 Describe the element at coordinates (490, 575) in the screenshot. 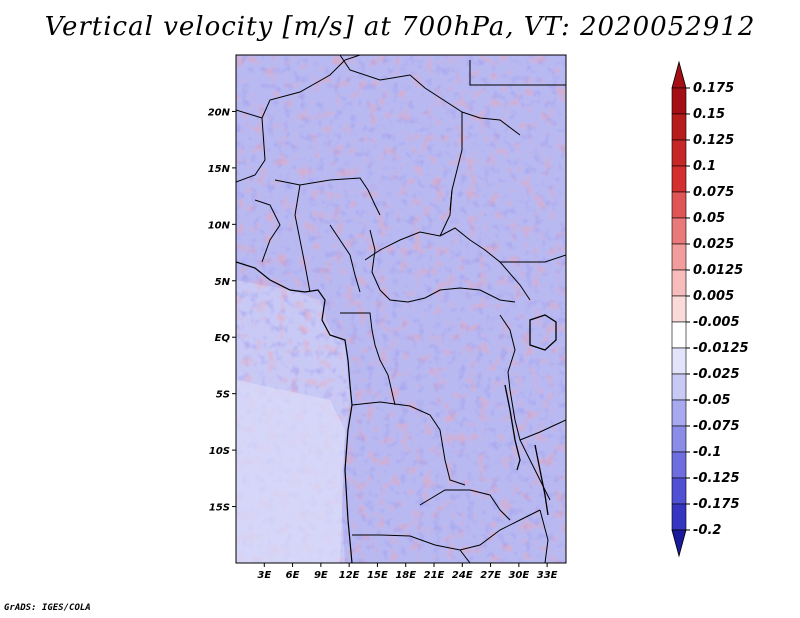

I see `lon-tick-label: 27E` at that location.